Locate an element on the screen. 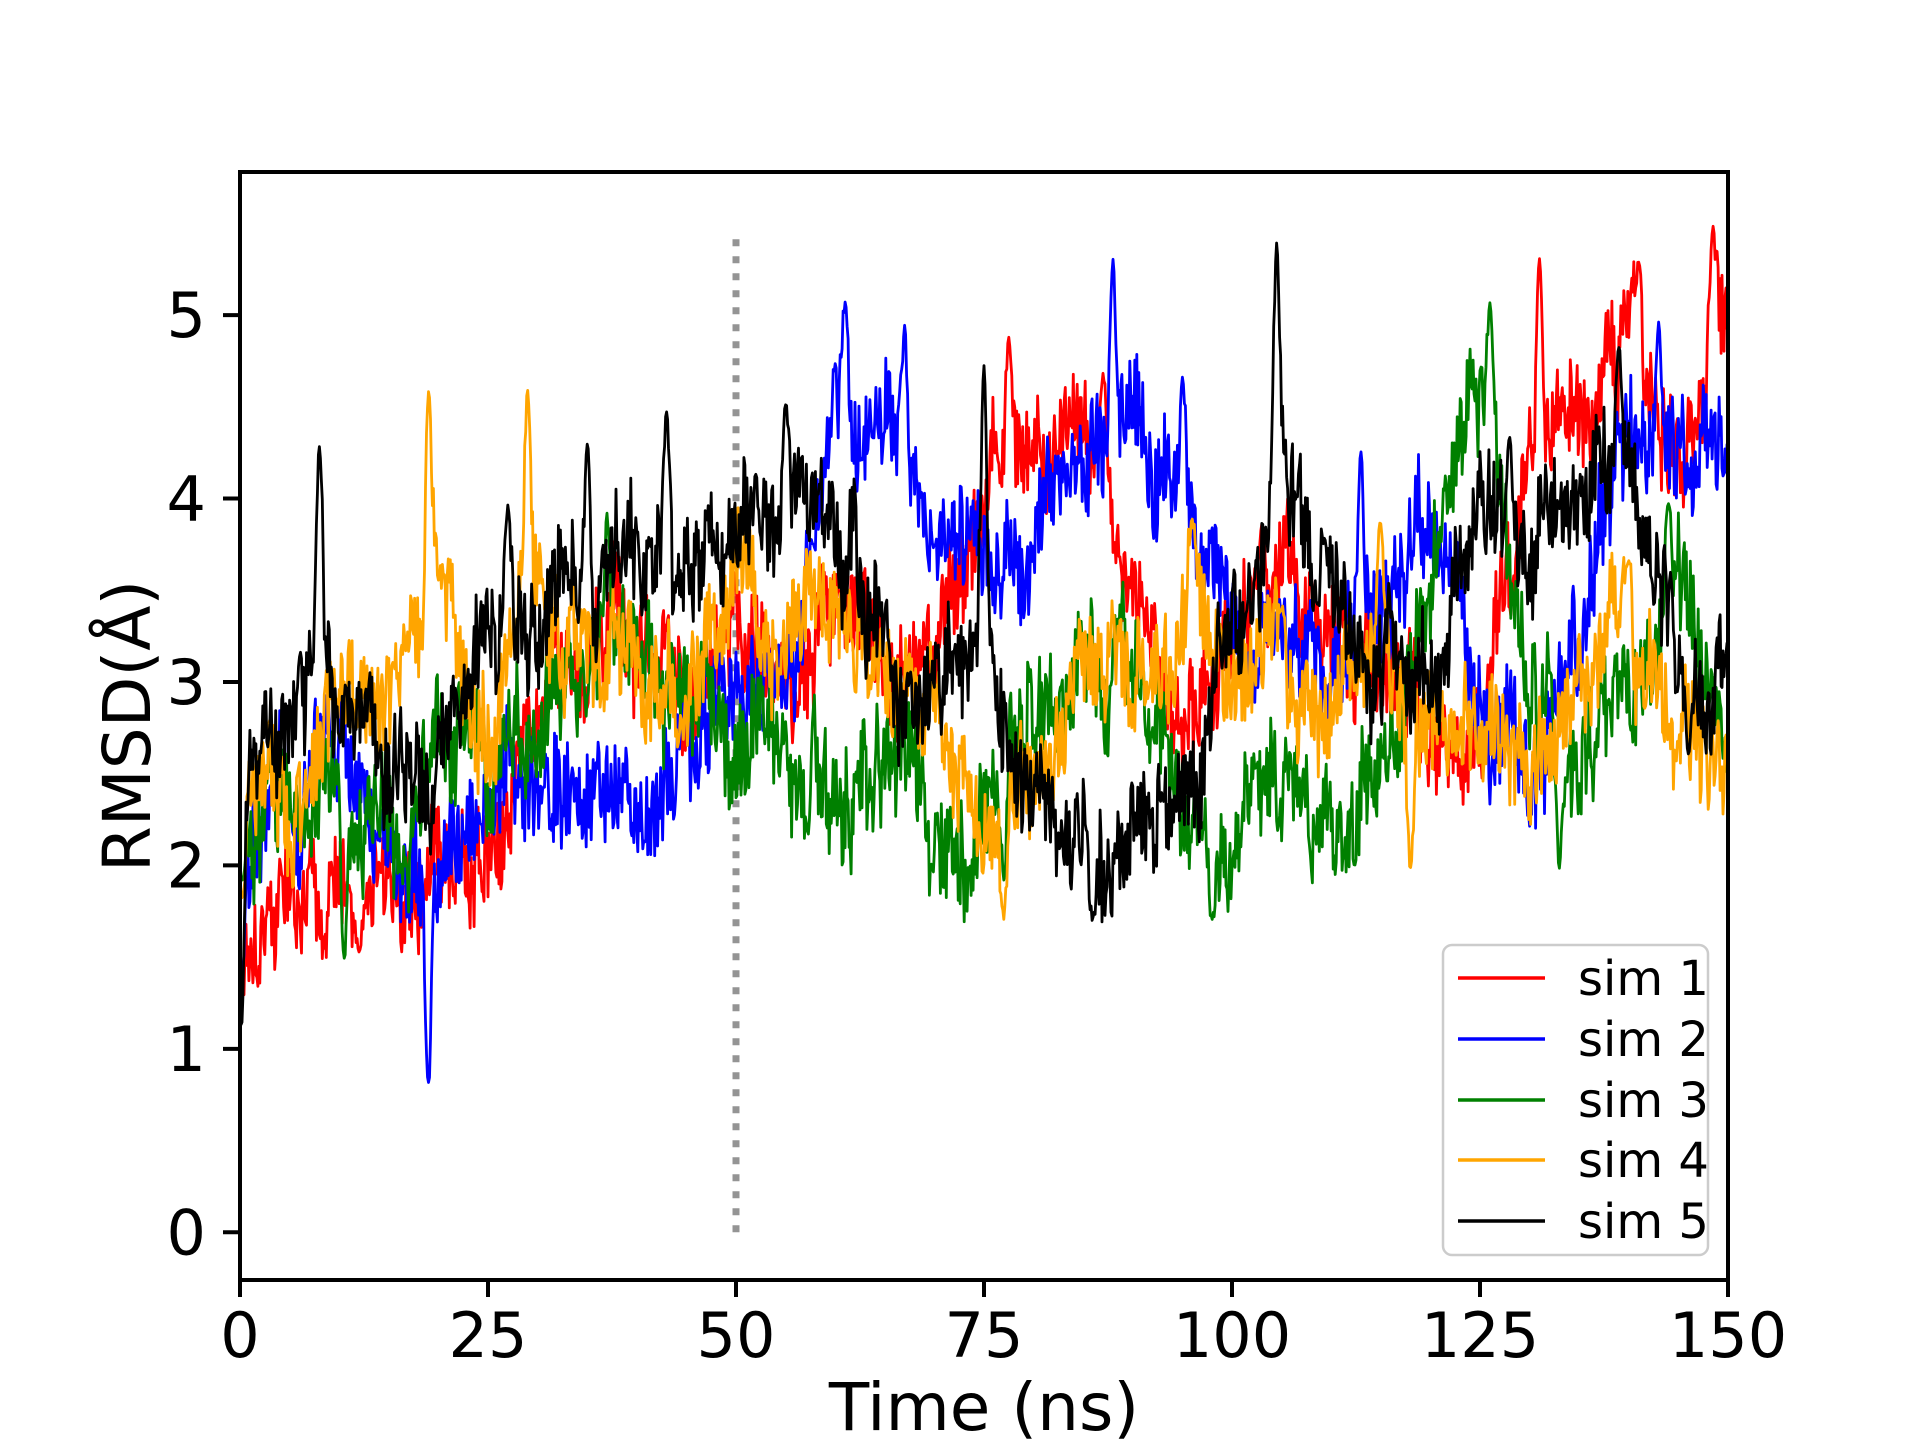 This screenshot has height=1440, width=1920. legend-label: sim 3 is located at coordinates (1643, 1101).